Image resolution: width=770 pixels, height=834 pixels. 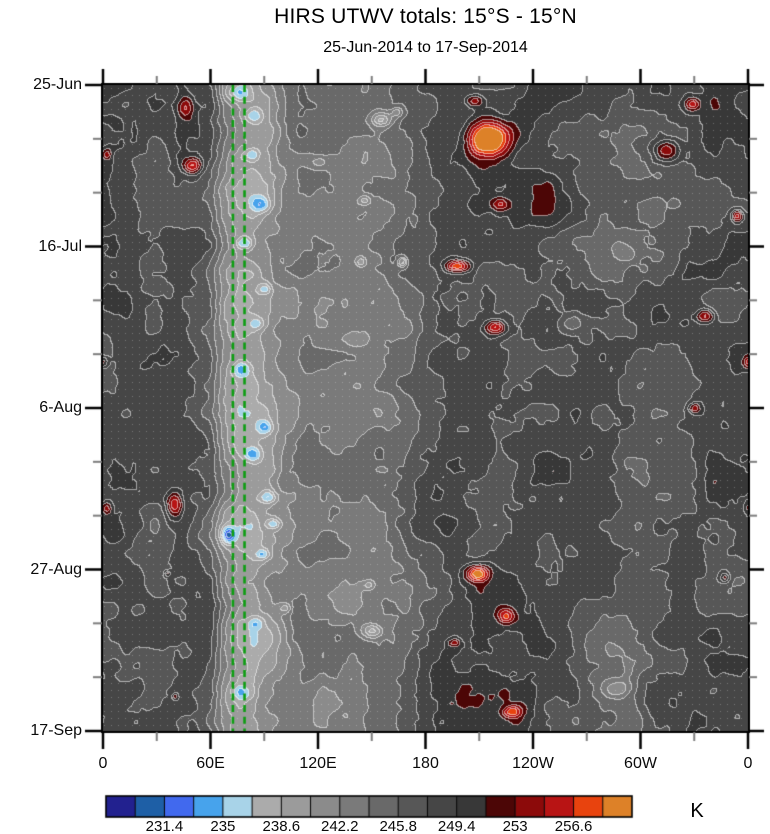 What do you see at coordinates (425, 47) in the screenshot?
I see `chart-subtitle: 25-Jun-2014 to 17-Sep-2014` at bounding box center [425, 47].